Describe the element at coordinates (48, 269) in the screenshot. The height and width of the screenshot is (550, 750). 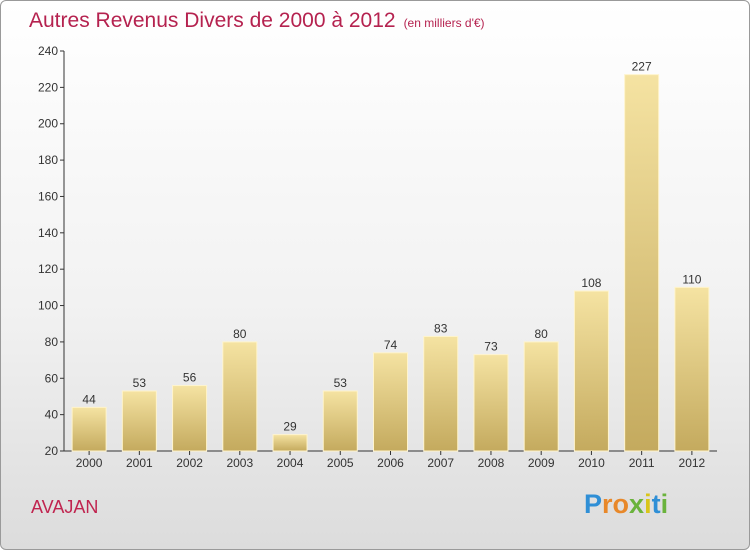
I see `y-tick-label: 120` at that location.